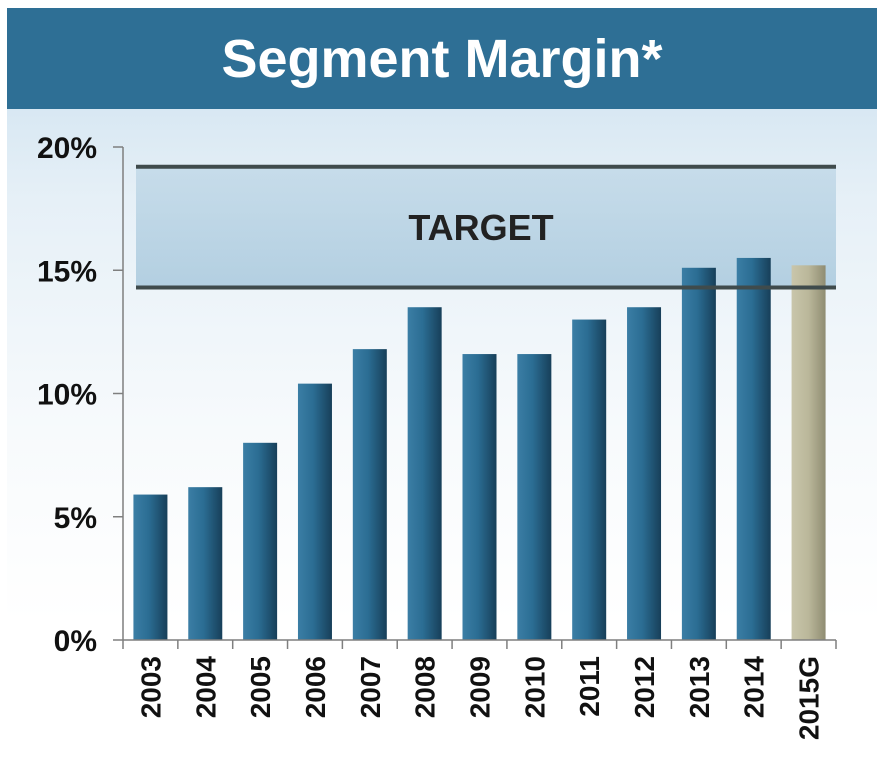  Describe the element at coordinates (314, 511) in the screenshot. I see `bar-2006` at that location.